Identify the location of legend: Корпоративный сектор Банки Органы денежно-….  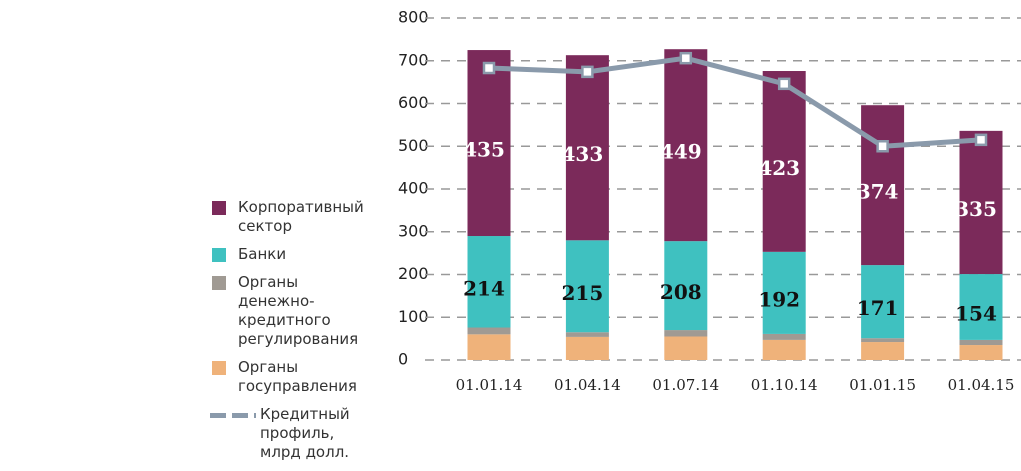
(290, 334).